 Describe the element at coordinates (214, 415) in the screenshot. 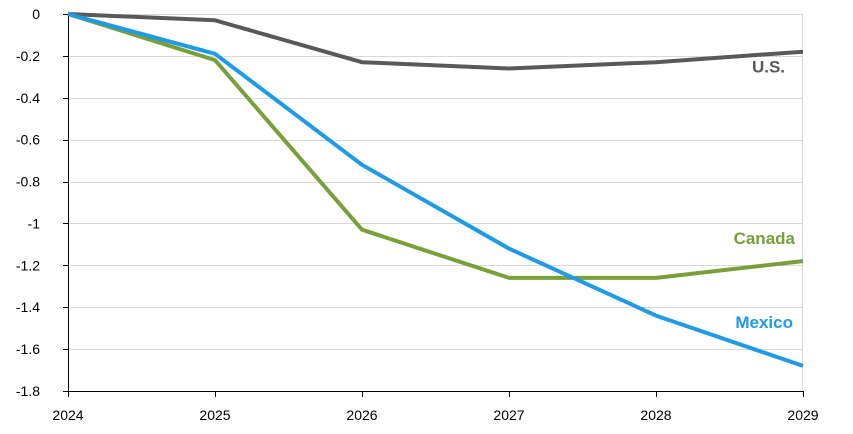

I see `x-tick-label: 2025` at that location.